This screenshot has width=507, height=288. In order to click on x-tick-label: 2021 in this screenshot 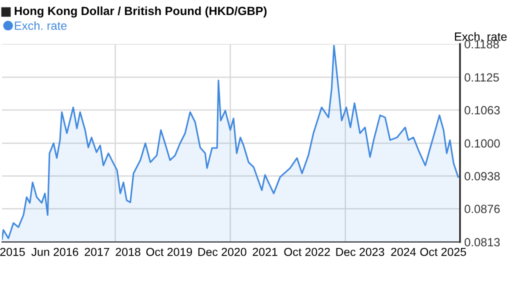, I will do `click(265, 252)`.